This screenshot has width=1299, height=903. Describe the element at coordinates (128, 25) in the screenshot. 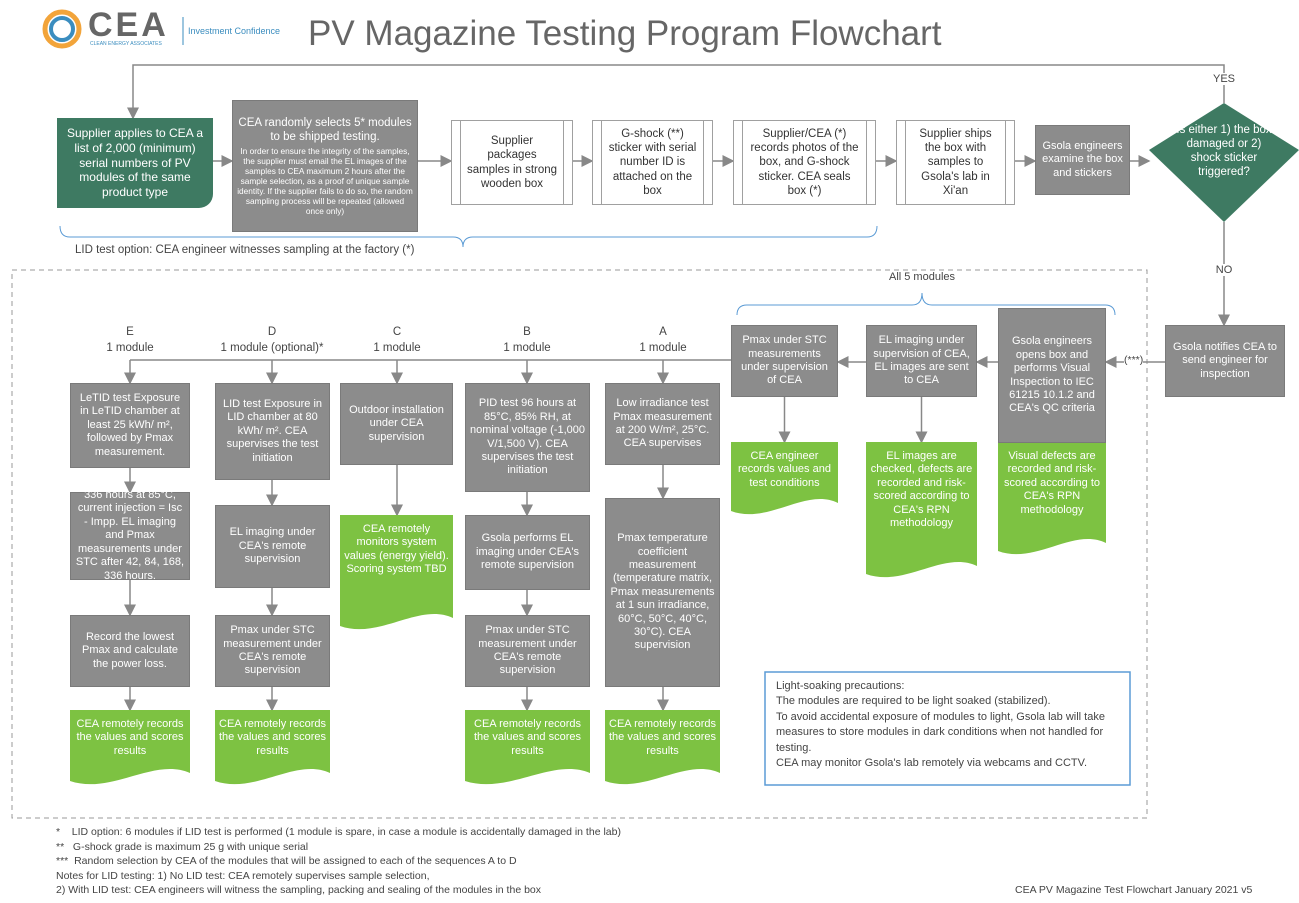

I see `logo-text: CEA` at that location.